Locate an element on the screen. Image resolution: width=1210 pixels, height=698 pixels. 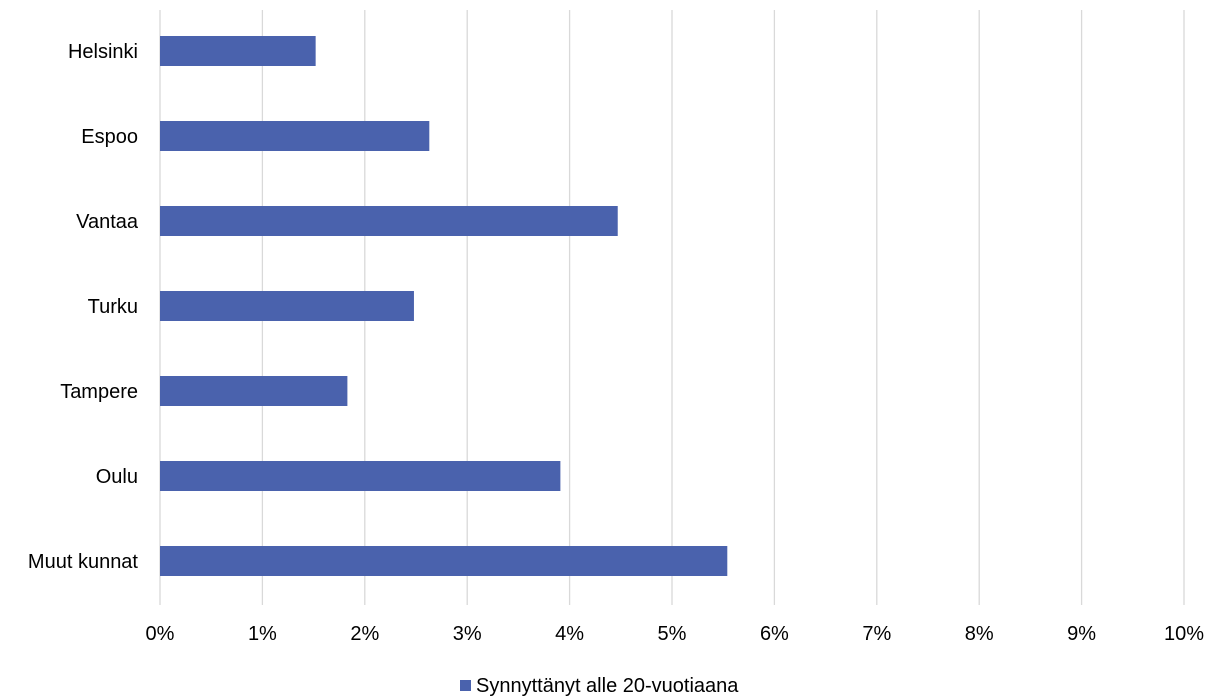
x-tick-label: 5% is located at coordinates (672, 634).